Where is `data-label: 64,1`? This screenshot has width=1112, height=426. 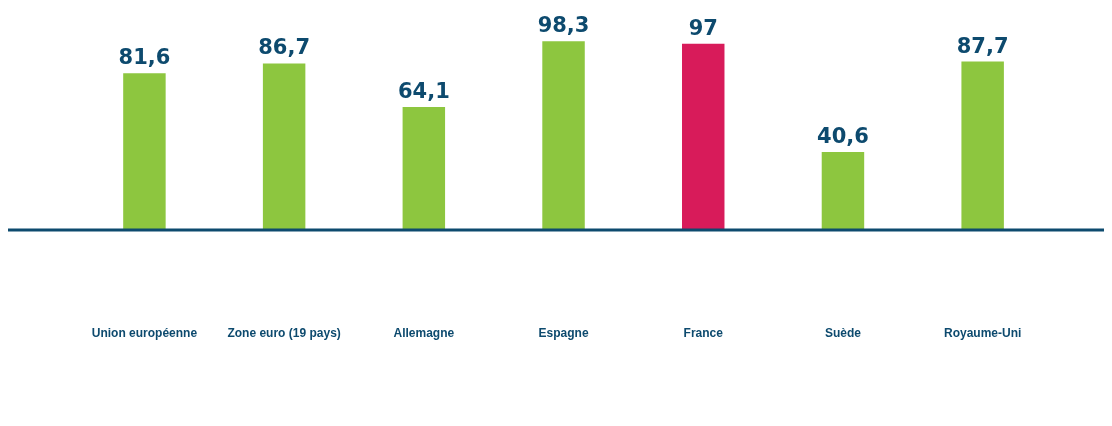 data-label: 64,1 is located at coordinates (423, 90).